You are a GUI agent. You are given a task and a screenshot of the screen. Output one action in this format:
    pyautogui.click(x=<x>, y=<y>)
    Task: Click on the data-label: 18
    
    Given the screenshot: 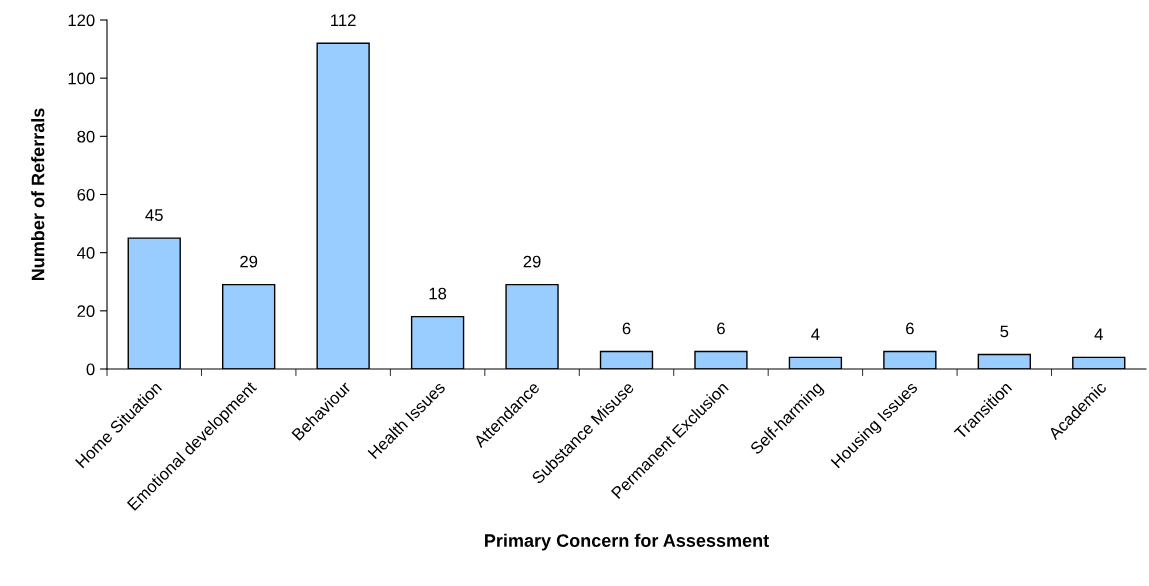 What is the action you would take?
    pyautogui.click(x=438, y=293)
    